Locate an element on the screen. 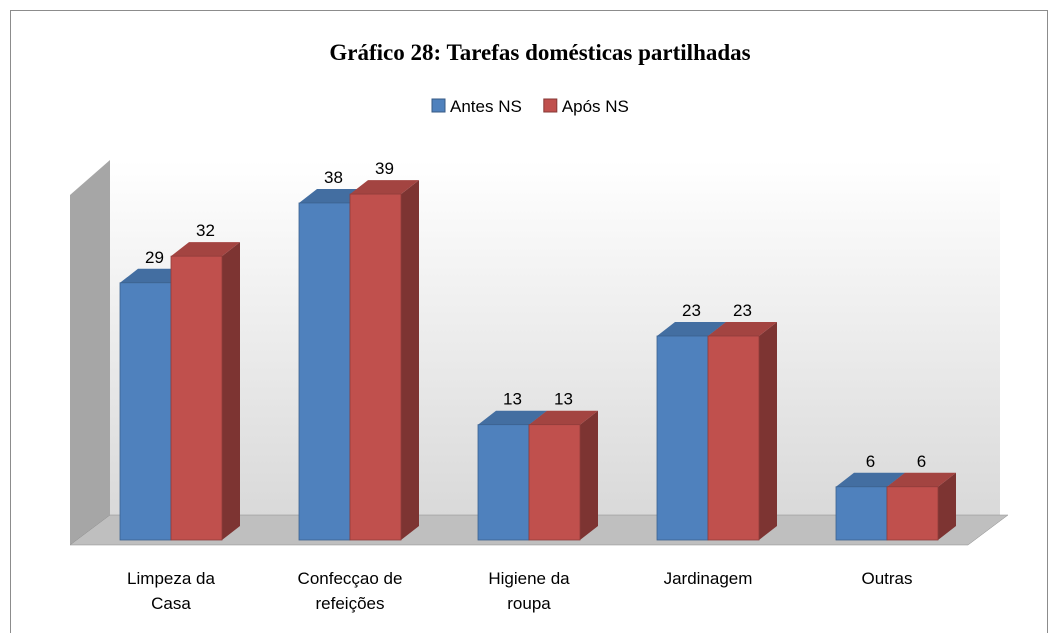 The width and height of the screenshot is (1059, 633). data-label: 32 is located at coordinates (205, 230).